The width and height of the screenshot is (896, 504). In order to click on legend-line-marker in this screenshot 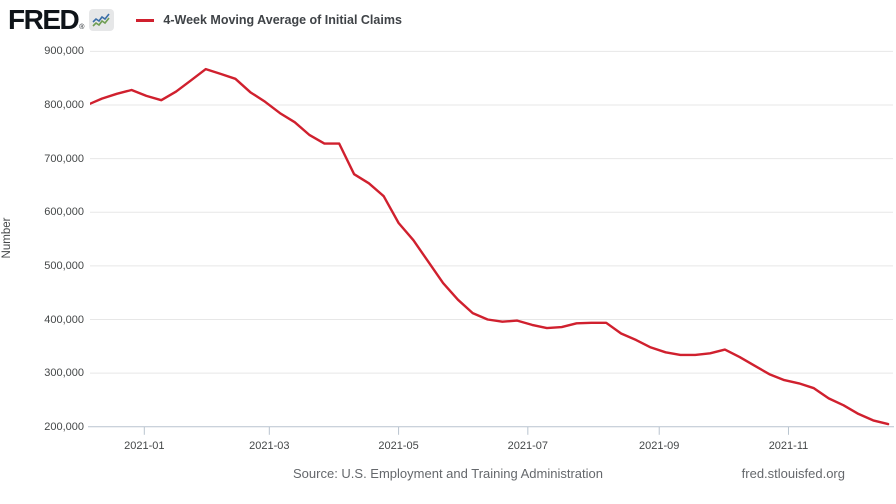, I will do `click(145, 20)`.